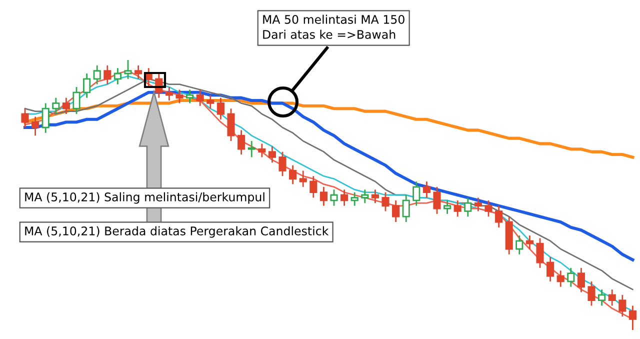 Image resolution: width=640 pixels, height=339 pixels. Describe the element at coordinates (144, 198) in the screenshot. I see `annotation: MA (5,10,21) Saling melintasi/berkumpul` at that location.